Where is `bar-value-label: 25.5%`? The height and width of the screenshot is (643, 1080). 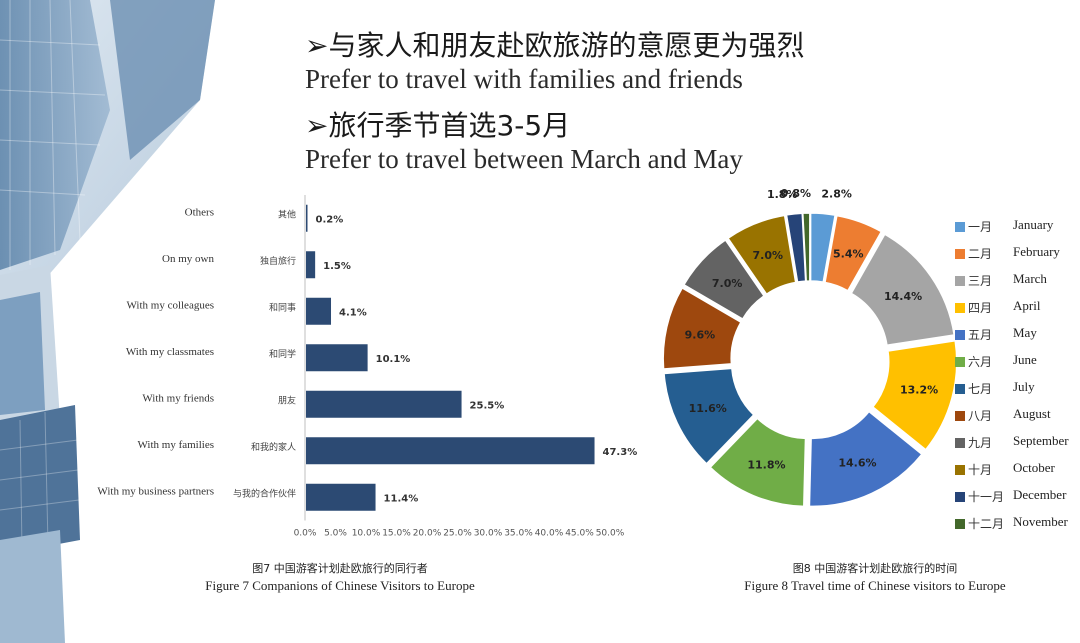
bar-value-label: 25.5% is located at coordinates (487, 405).